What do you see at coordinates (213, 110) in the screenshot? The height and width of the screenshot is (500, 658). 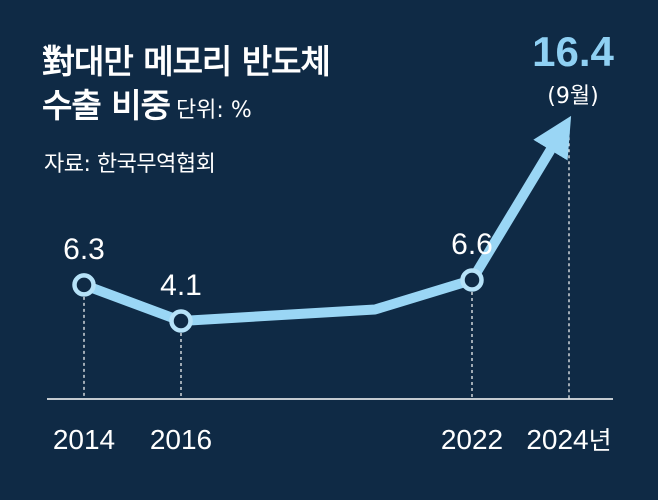 I see `unit-label: 단위: %` at bounding box center [213, 110].